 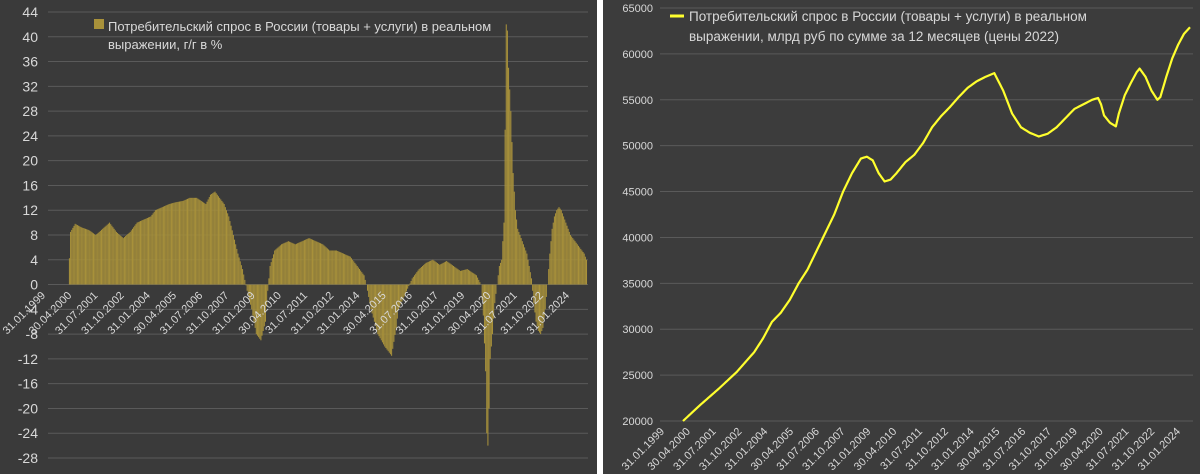 What do you see at coordinates (28, 433) in the screenshot?
I see `y-tick-label: -24` at bounding box center [28, 433].